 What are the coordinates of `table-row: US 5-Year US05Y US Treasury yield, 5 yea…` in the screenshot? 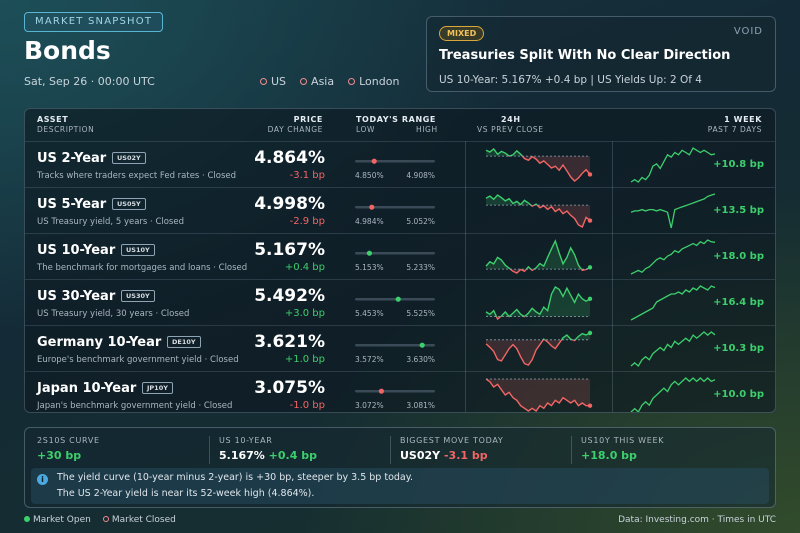 It's located at (400, 210).